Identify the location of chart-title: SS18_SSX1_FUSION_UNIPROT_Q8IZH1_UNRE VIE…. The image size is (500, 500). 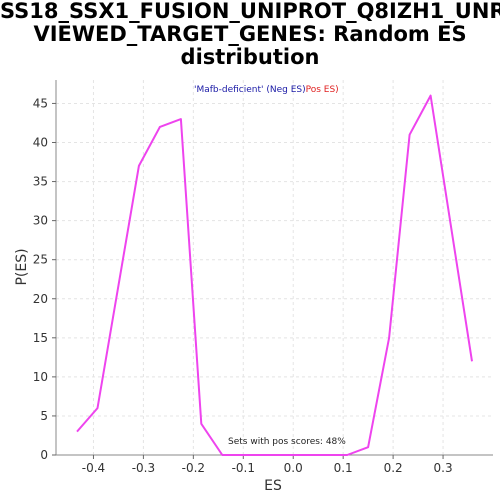
(250, 34).